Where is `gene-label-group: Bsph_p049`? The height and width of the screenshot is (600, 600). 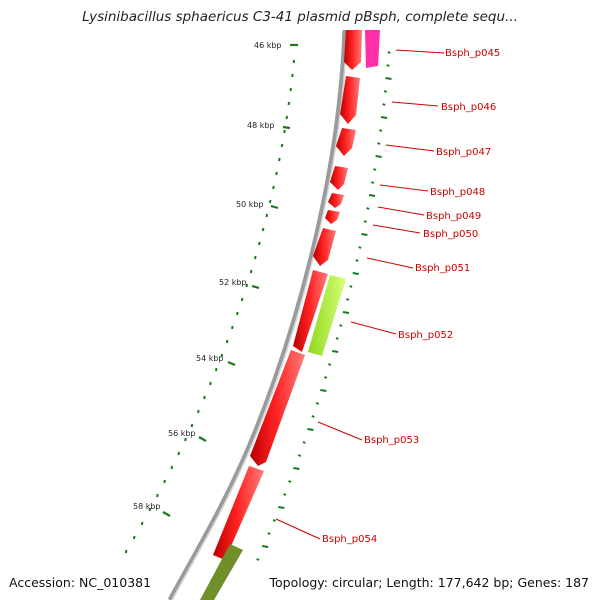
gene-label-group: Bsph_p049 is located at coordinates (429, 214).